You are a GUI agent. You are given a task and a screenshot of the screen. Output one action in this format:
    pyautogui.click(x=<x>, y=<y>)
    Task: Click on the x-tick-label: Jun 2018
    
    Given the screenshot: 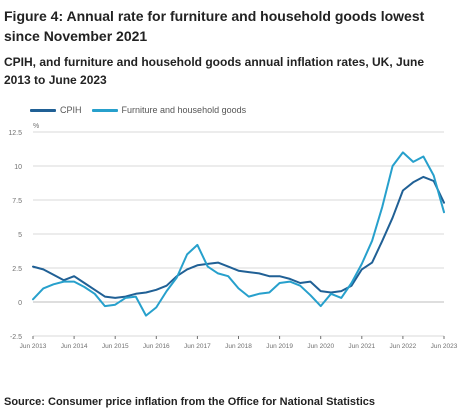 What is the action you would take?
    pyautogui.click(x=238, y=346)
    